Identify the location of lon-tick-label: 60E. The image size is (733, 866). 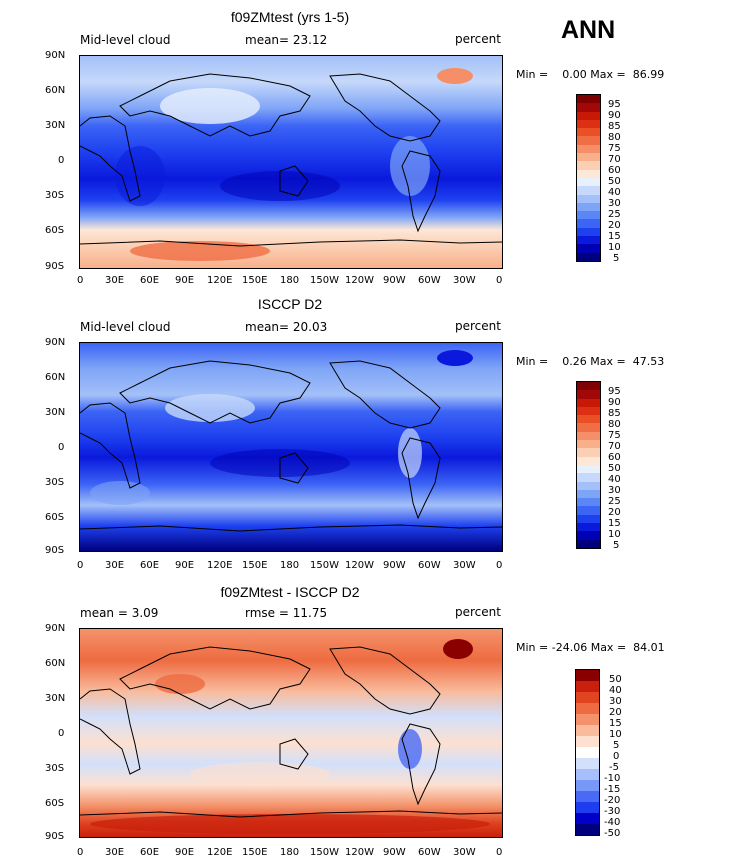
(150, 852).